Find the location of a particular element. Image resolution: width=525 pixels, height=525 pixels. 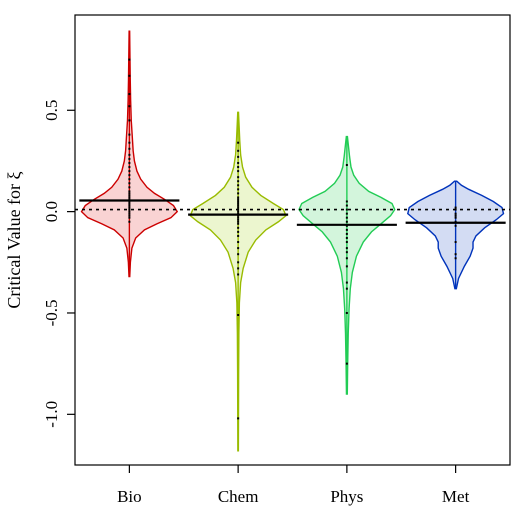

x-axis: Bio Chem Phys Met is located at coordinates (293, 485).